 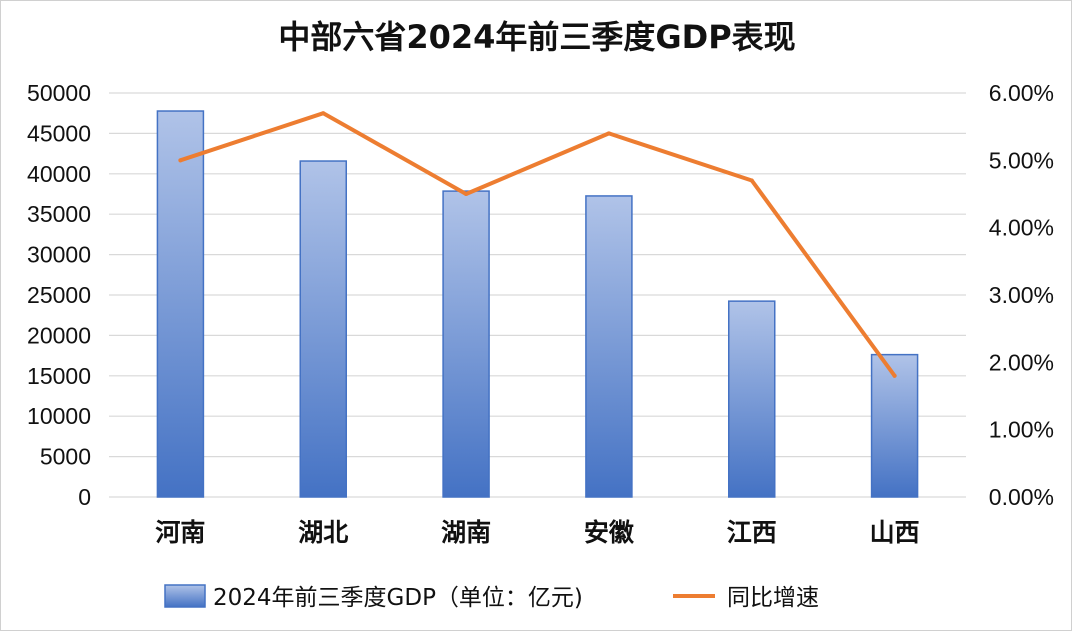 What do you see at coordinates (1021, 497) in the screenshot?
I see `right-tick-label: 0.00%` at bounding box center [1021, 497].